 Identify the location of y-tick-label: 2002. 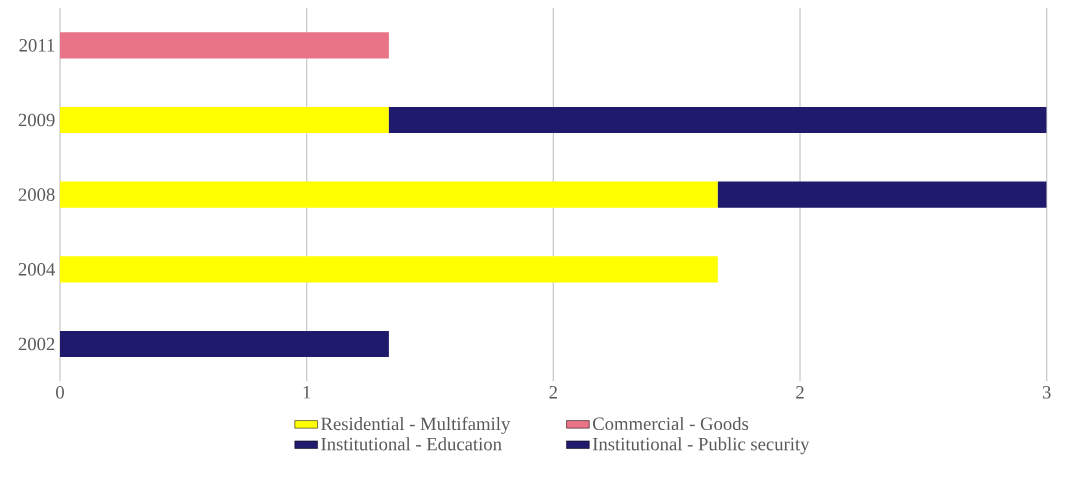
(36, 344).